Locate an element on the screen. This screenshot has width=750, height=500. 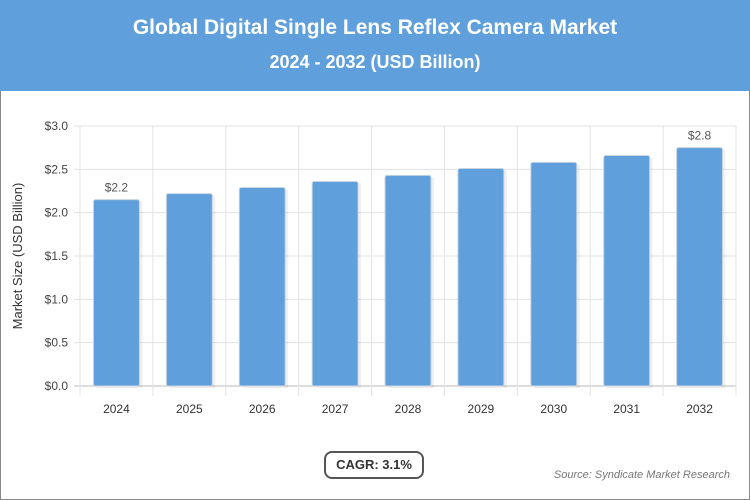
x-tick-label: 2026 is located at coordinates (262, 409).